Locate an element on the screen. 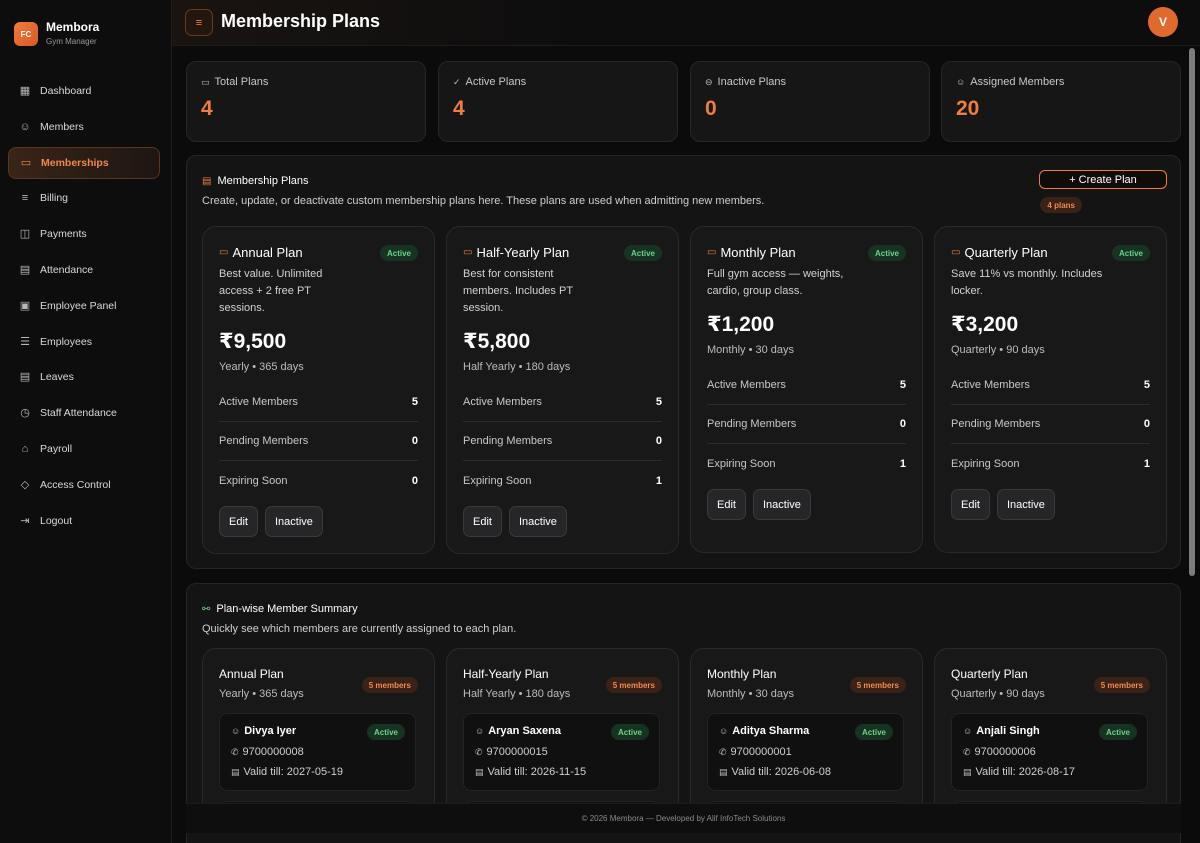 Image resolution: width=1200 pixels, height=843 pixels. plan-period: Monthly • 30 days is located at coordinates (751, 350).